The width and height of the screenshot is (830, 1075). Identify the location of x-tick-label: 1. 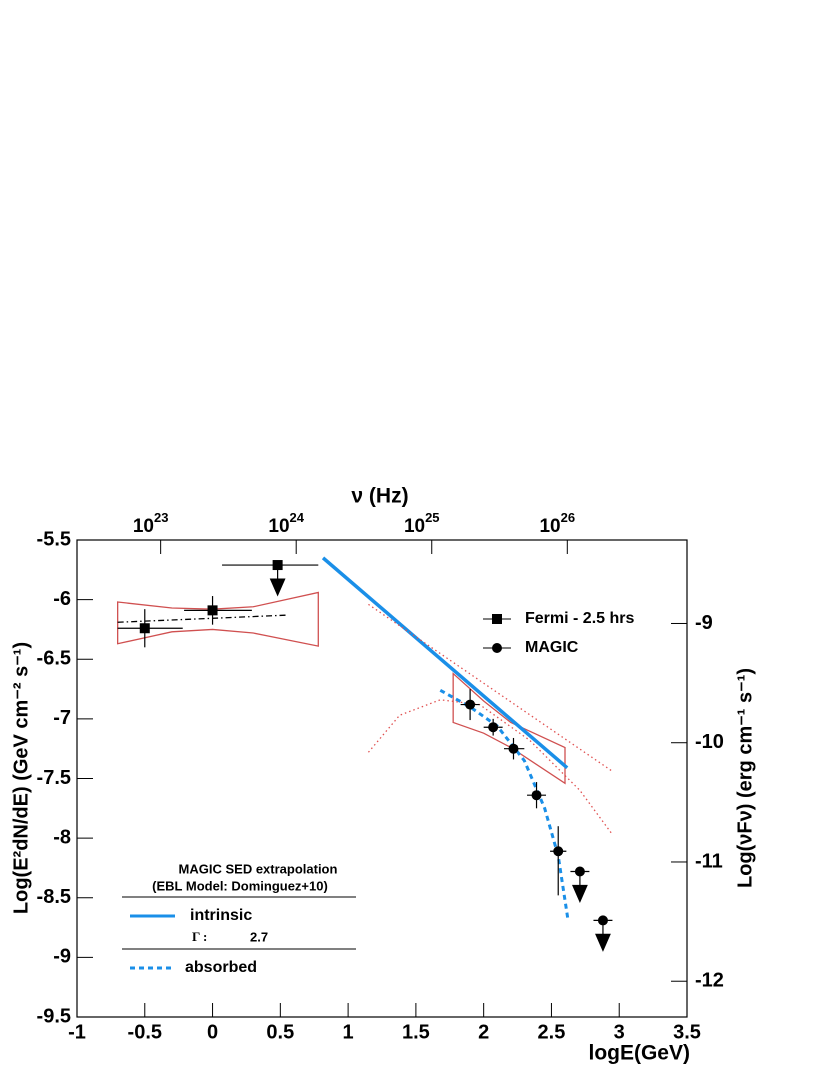
(348, 1032).